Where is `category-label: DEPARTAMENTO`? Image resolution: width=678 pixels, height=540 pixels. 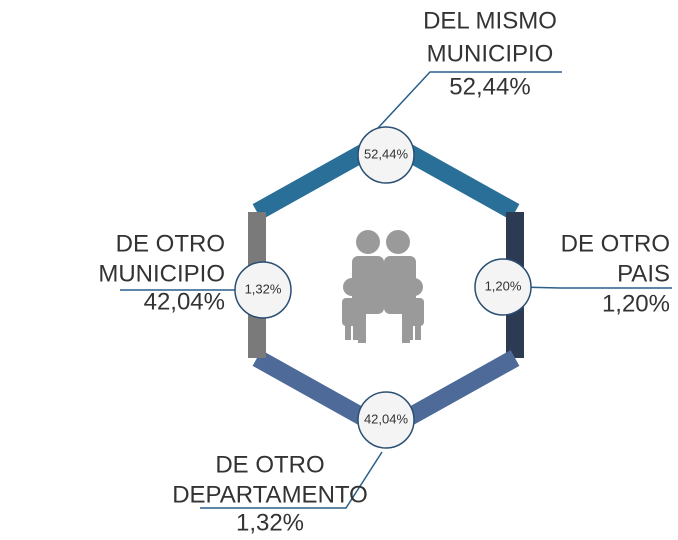
category-label: DEPARTAMENTO is located at coordinates (270, 494).